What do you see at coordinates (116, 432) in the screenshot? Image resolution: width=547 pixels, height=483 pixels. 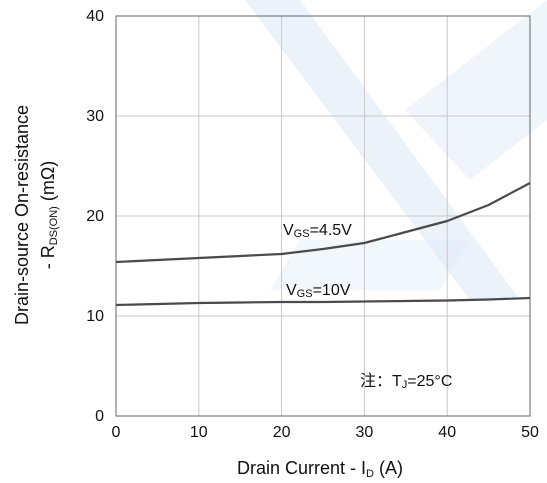 I see `x-tick-label: 0` at bounding box center [116, 432].